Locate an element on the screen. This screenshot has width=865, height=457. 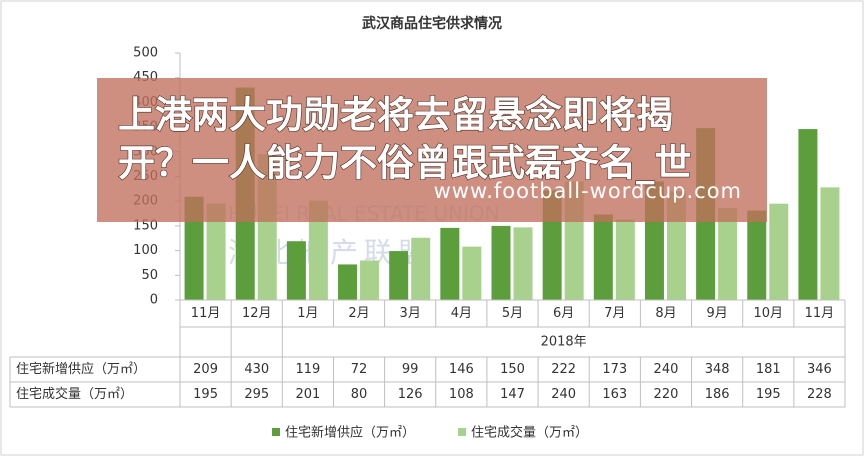
table-value: 147 is located at coordinates (512, 394).